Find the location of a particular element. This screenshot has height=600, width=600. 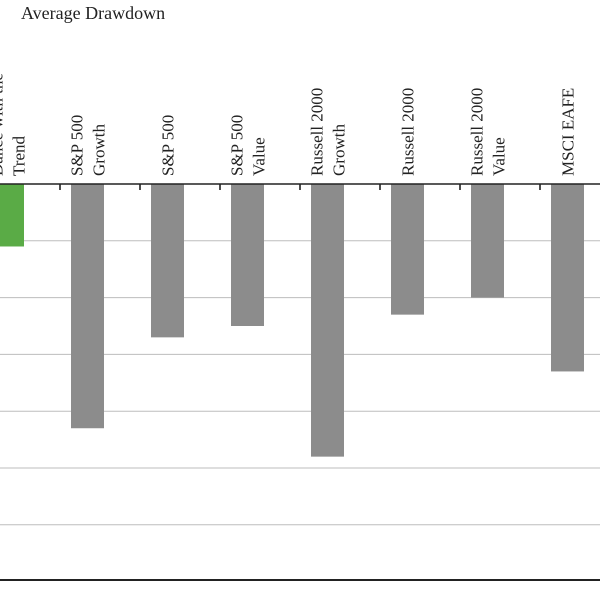

category-label: MSCI EAFE is located at coordinates (568, 132).